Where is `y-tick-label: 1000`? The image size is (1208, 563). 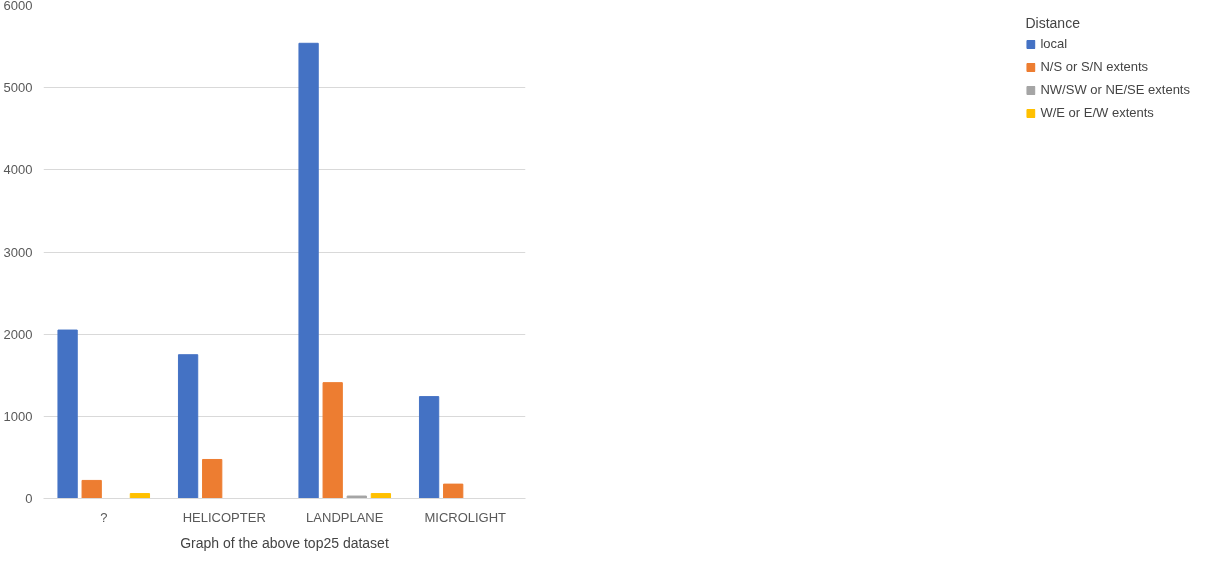 y-tick-label: 1000 is located at coordinates (18, 416).